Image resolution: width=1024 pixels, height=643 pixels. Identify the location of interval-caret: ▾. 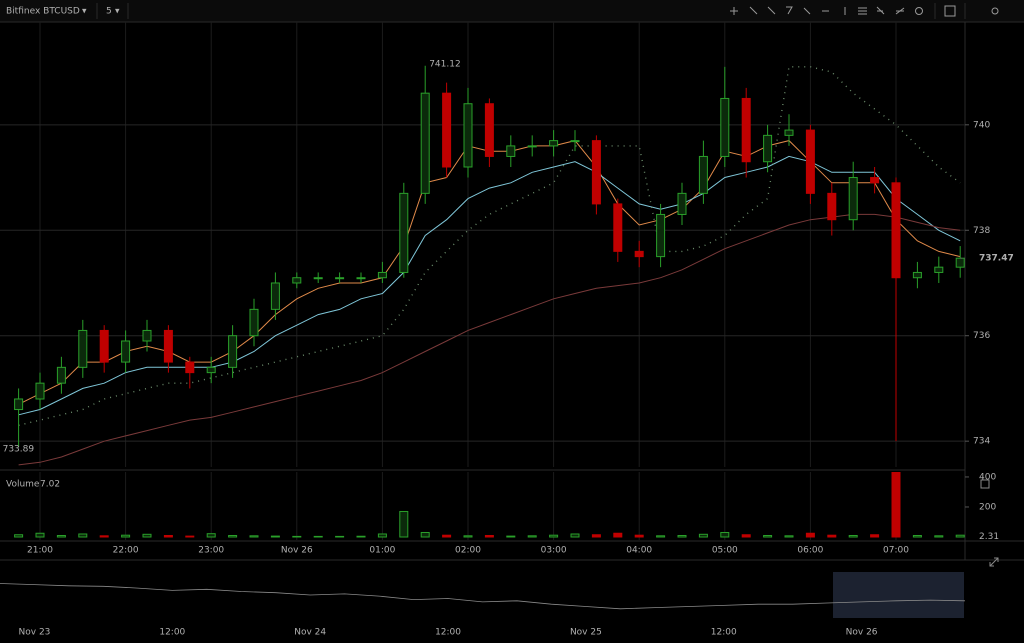
(117, 12).